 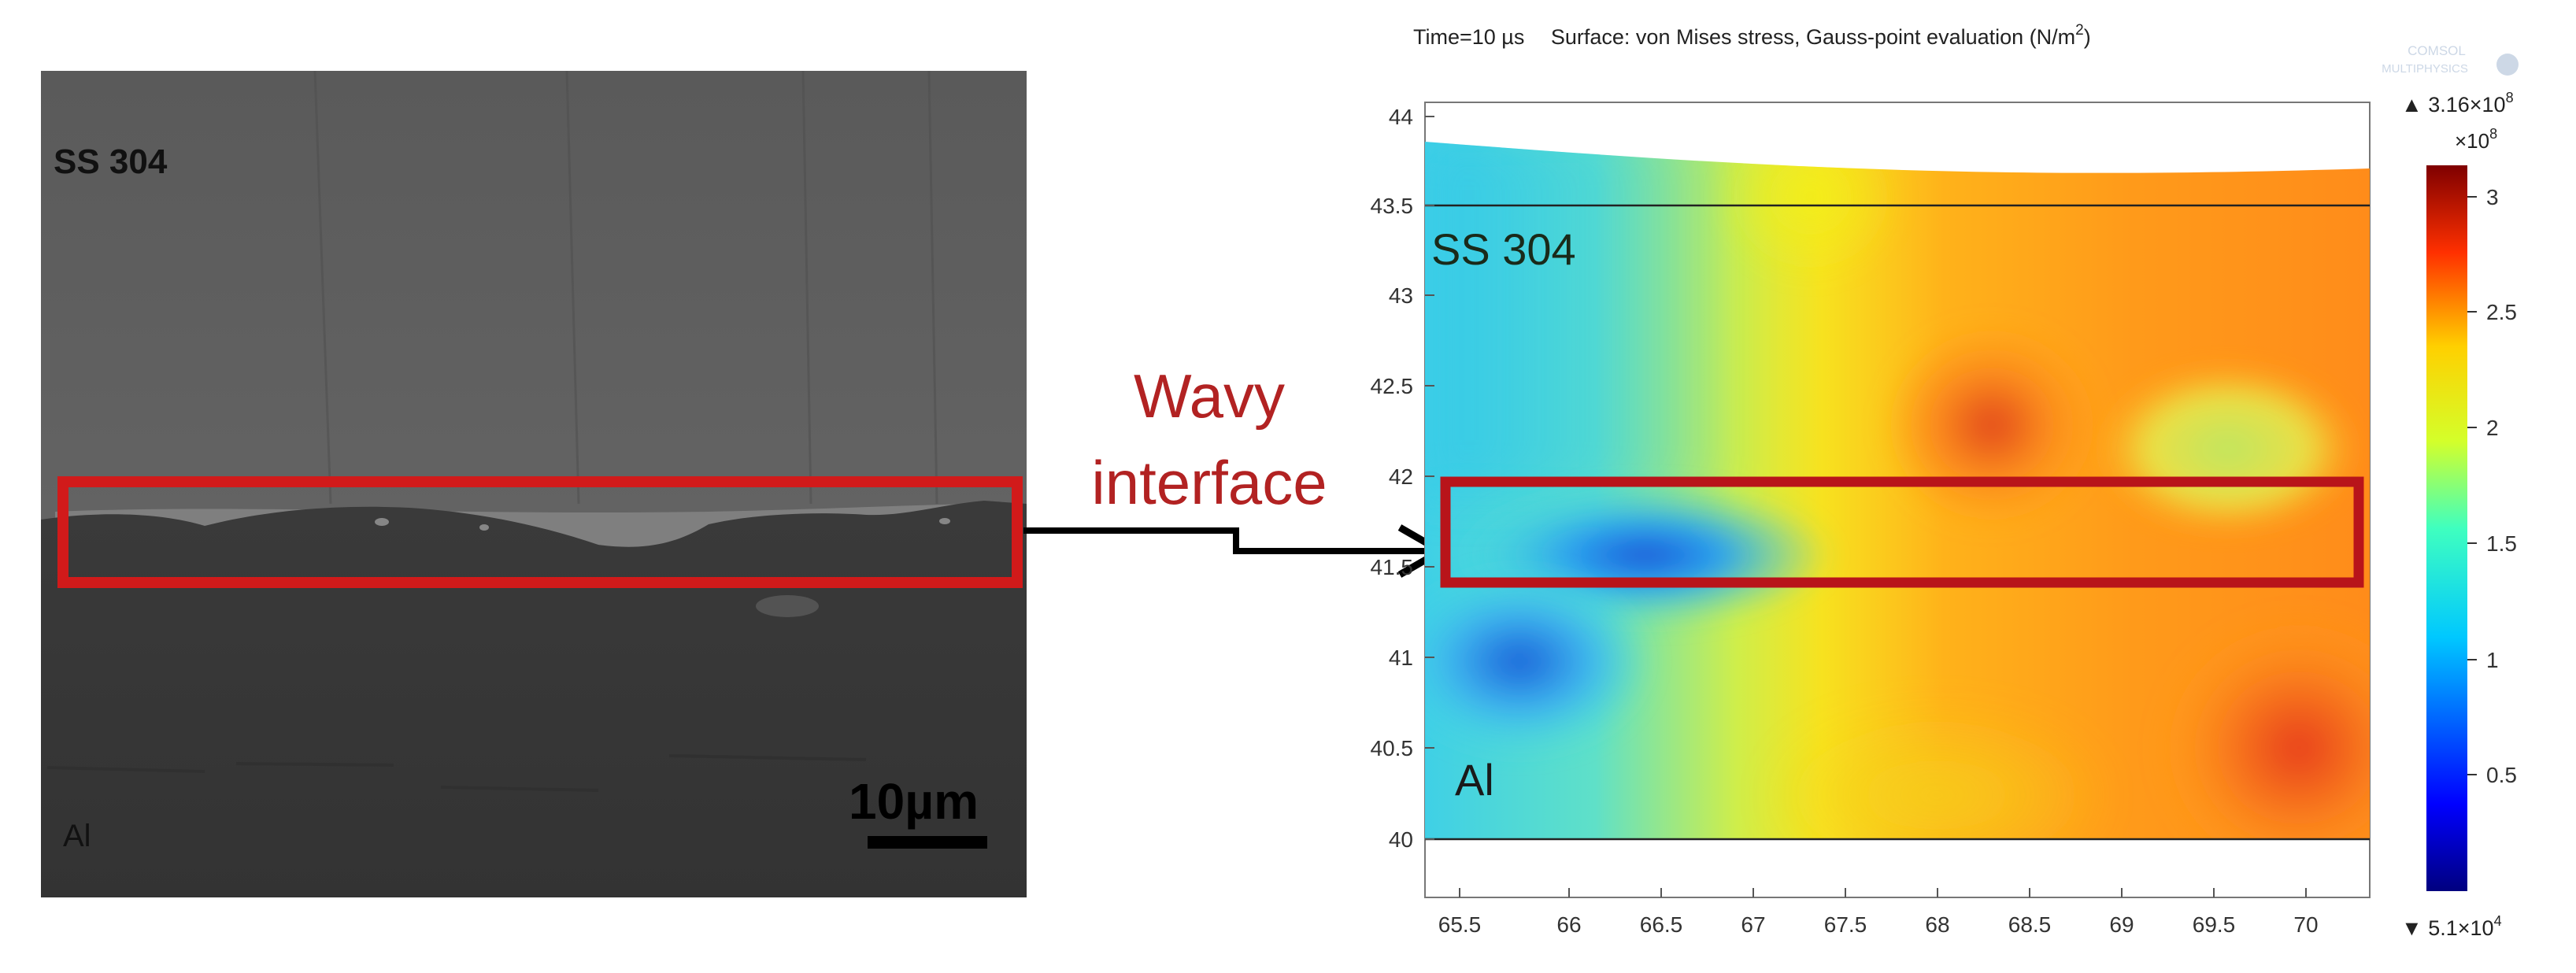 I want to click on y-tick-label: 41, so click(x=1401, y=658).